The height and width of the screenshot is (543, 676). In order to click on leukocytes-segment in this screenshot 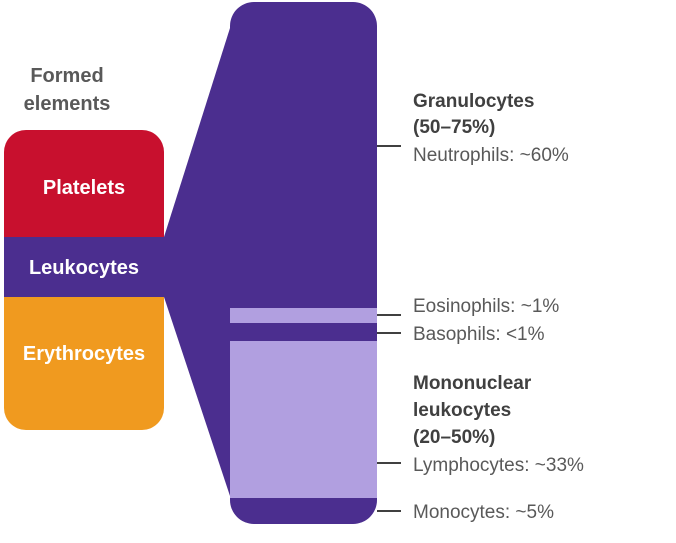, I will do `click(84, 267)`.